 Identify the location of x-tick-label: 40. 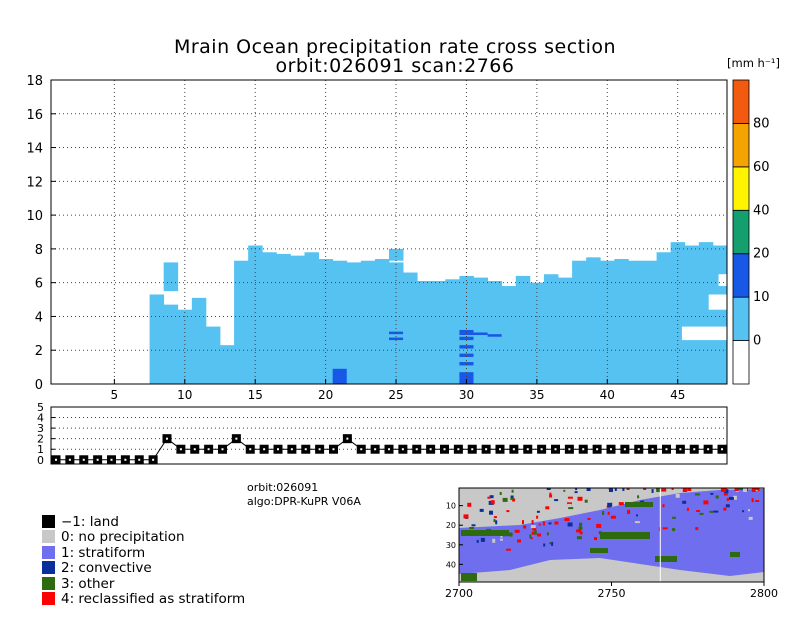
(607, 395).